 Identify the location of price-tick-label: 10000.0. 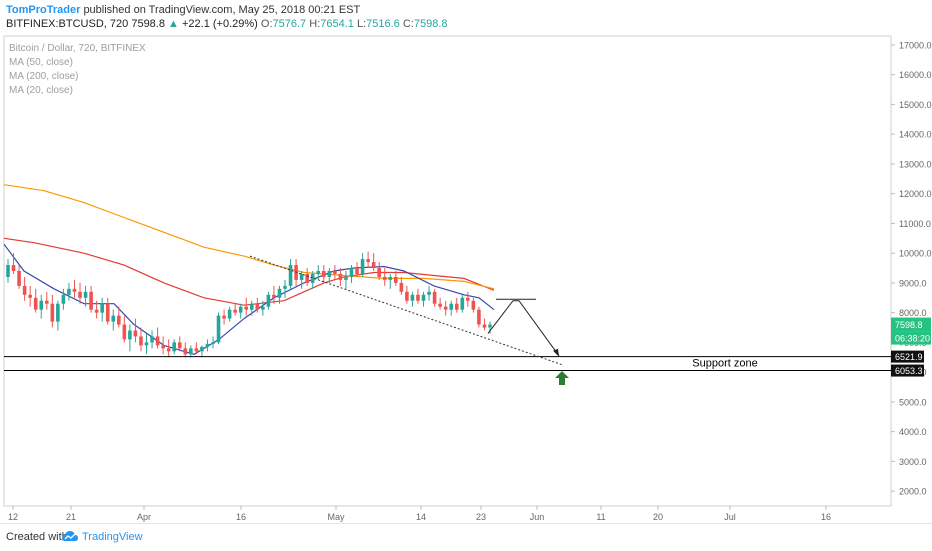
(915, 254).